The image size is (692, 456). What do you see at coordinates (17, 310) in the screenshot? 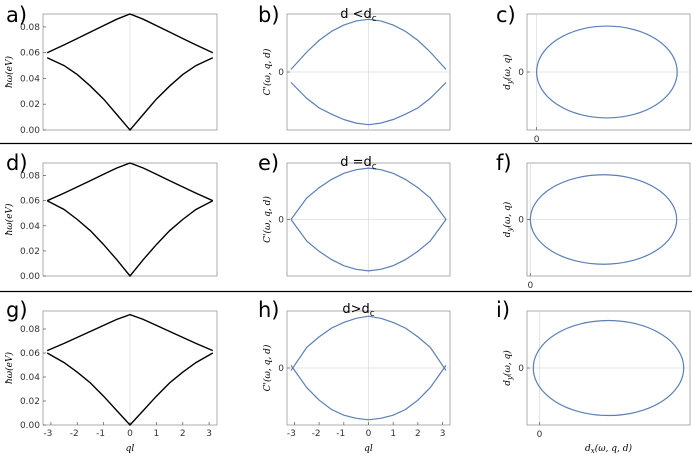
I see `panel-label: g)` at bounding box center [17, 310].